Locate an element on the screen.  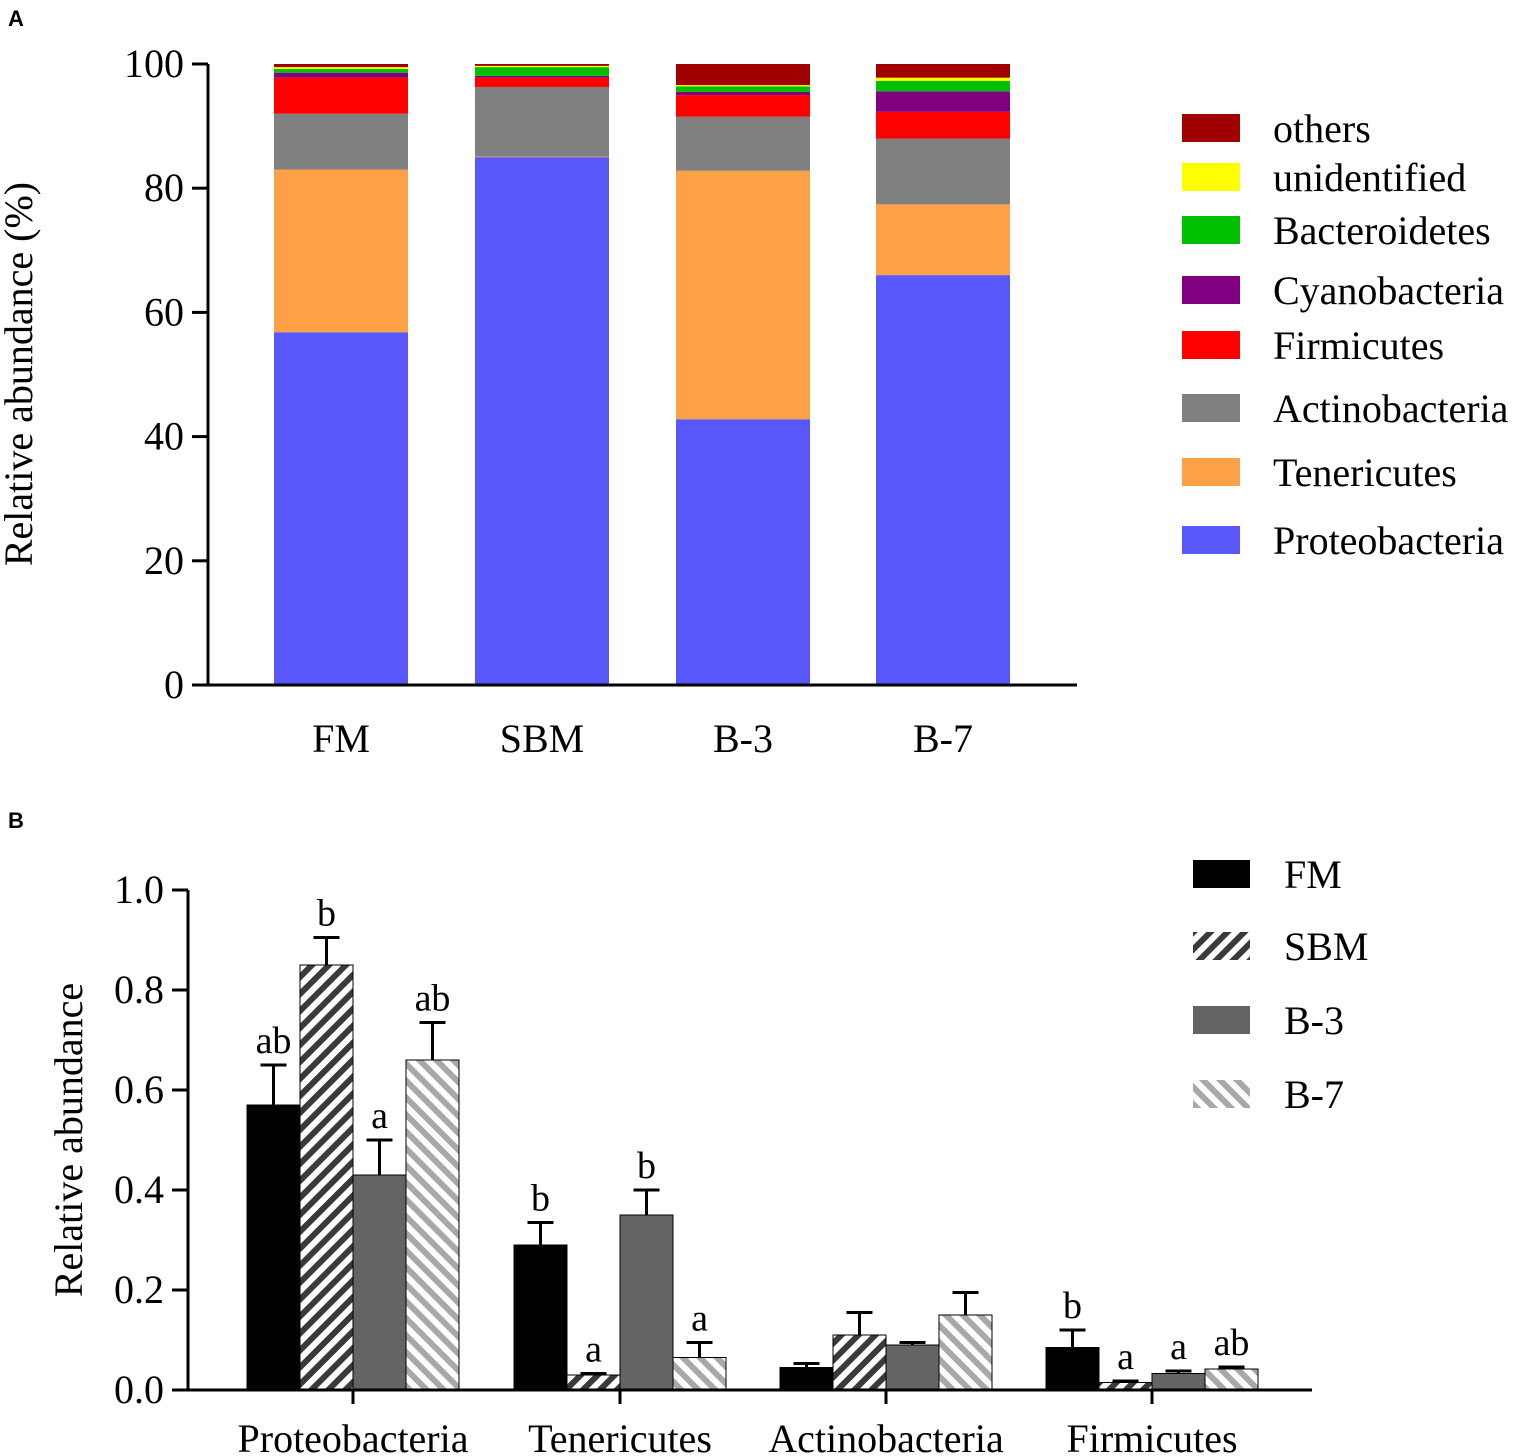
legend-label-b-3: B-3 is located at coordinates (1314, 1020).